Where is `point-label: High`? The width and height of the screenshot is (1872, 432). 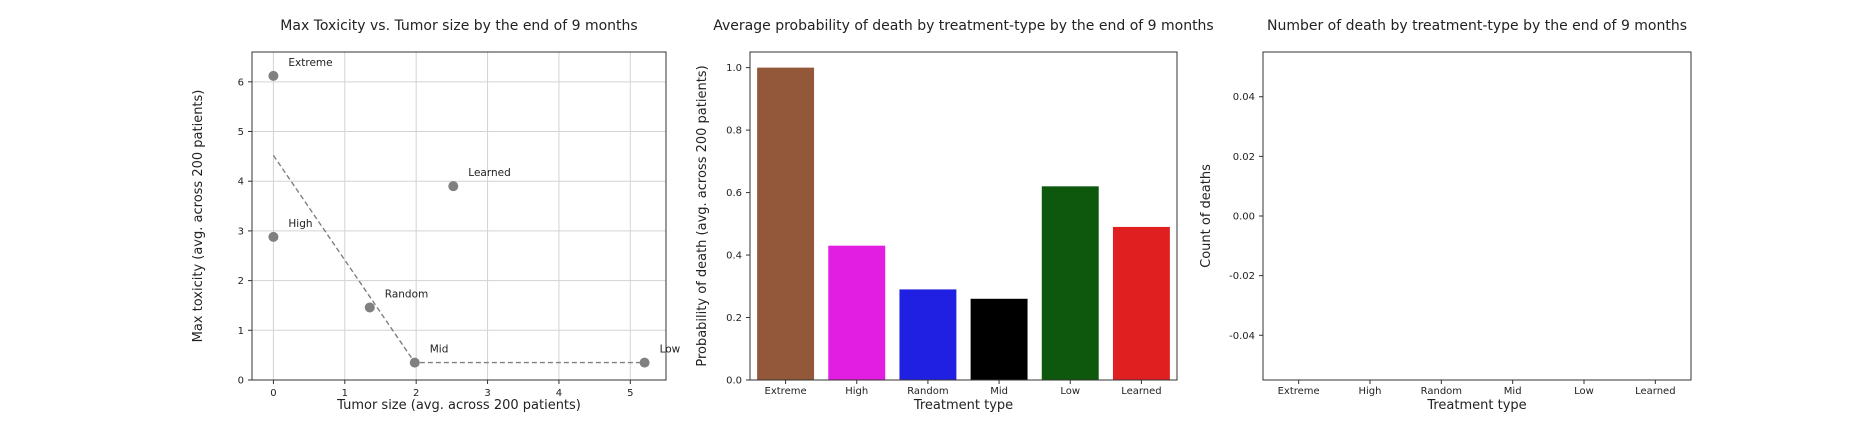 point-label: High is located at coordinates (300, 224).